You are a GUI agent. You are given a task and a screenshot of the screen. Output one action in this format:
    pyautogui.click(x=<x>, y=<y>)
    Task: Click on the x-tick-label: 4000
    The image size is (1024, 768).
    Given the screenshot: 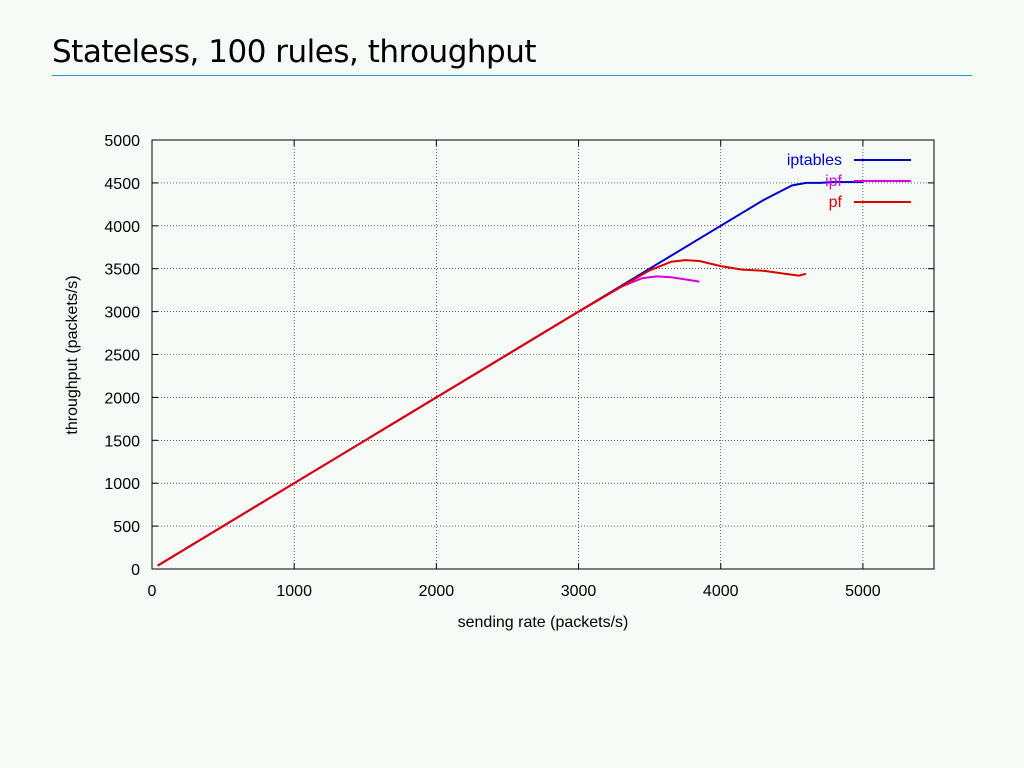 What is the action you would take?
    pyautogui.click(x=721, y=591)
    